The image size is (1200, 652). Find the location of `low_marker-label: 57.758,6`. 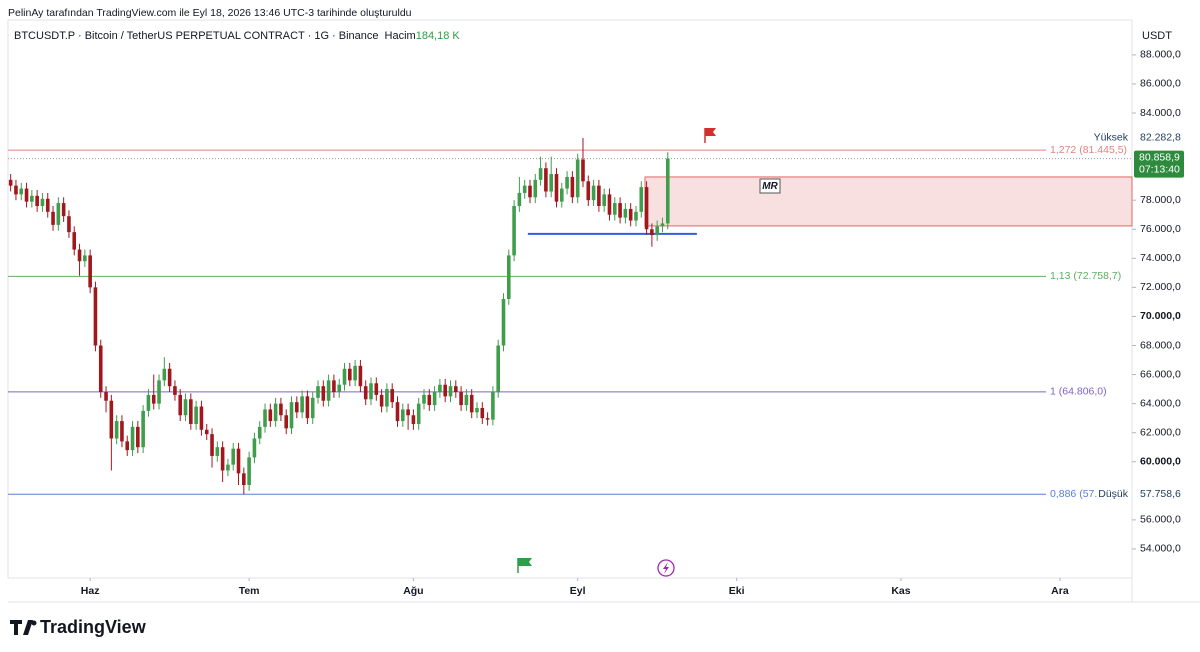

low_marker-label: 57.758,6 is located at coordinates (1160, 494).